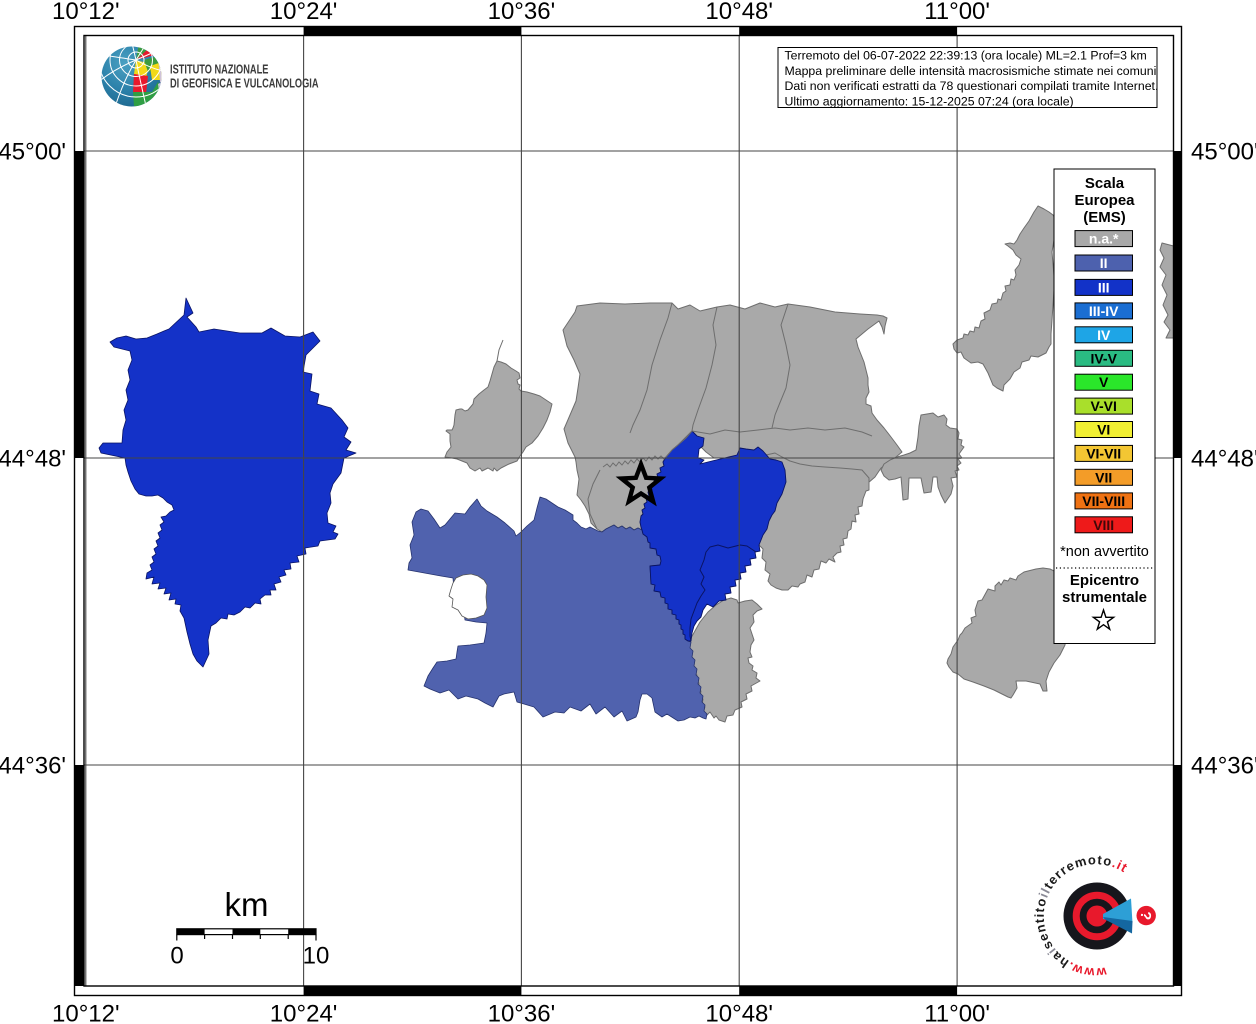  What do you see at coordinates (1105, 183) in the screenshot?
I see `svg-text: Scala` at bounding box center [1105, 183].